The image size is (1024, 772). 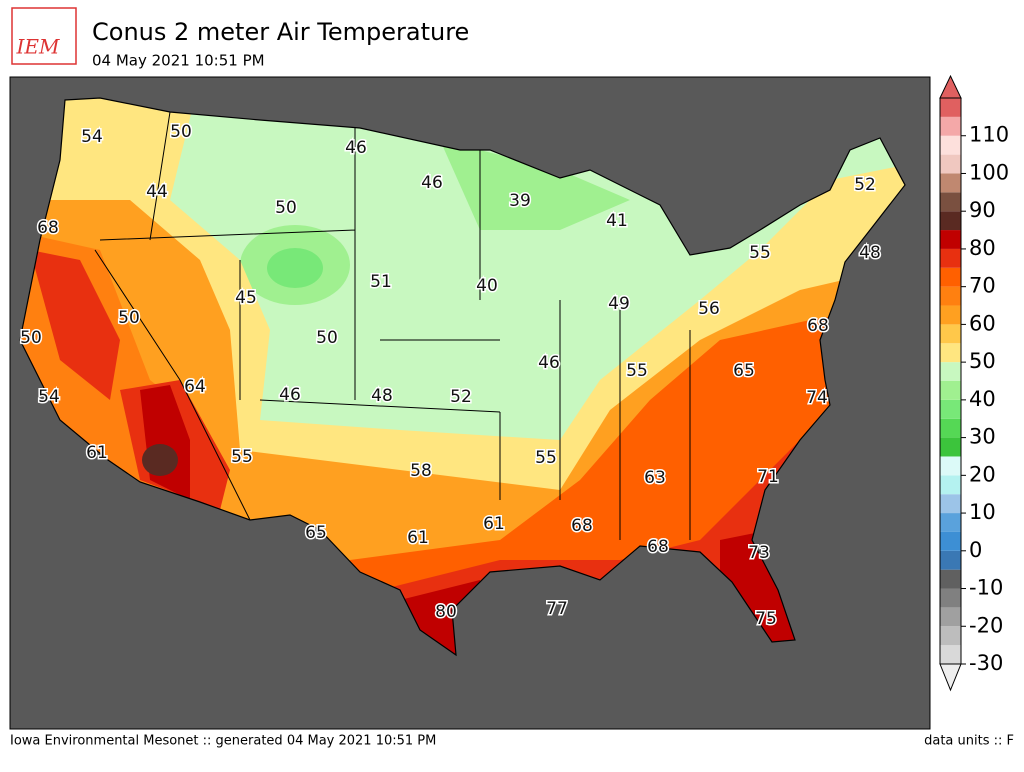 What do you see at coordinates (557, 609) in the screenshot?
I see `contour-label: 77` at bounding box center [557, 609].